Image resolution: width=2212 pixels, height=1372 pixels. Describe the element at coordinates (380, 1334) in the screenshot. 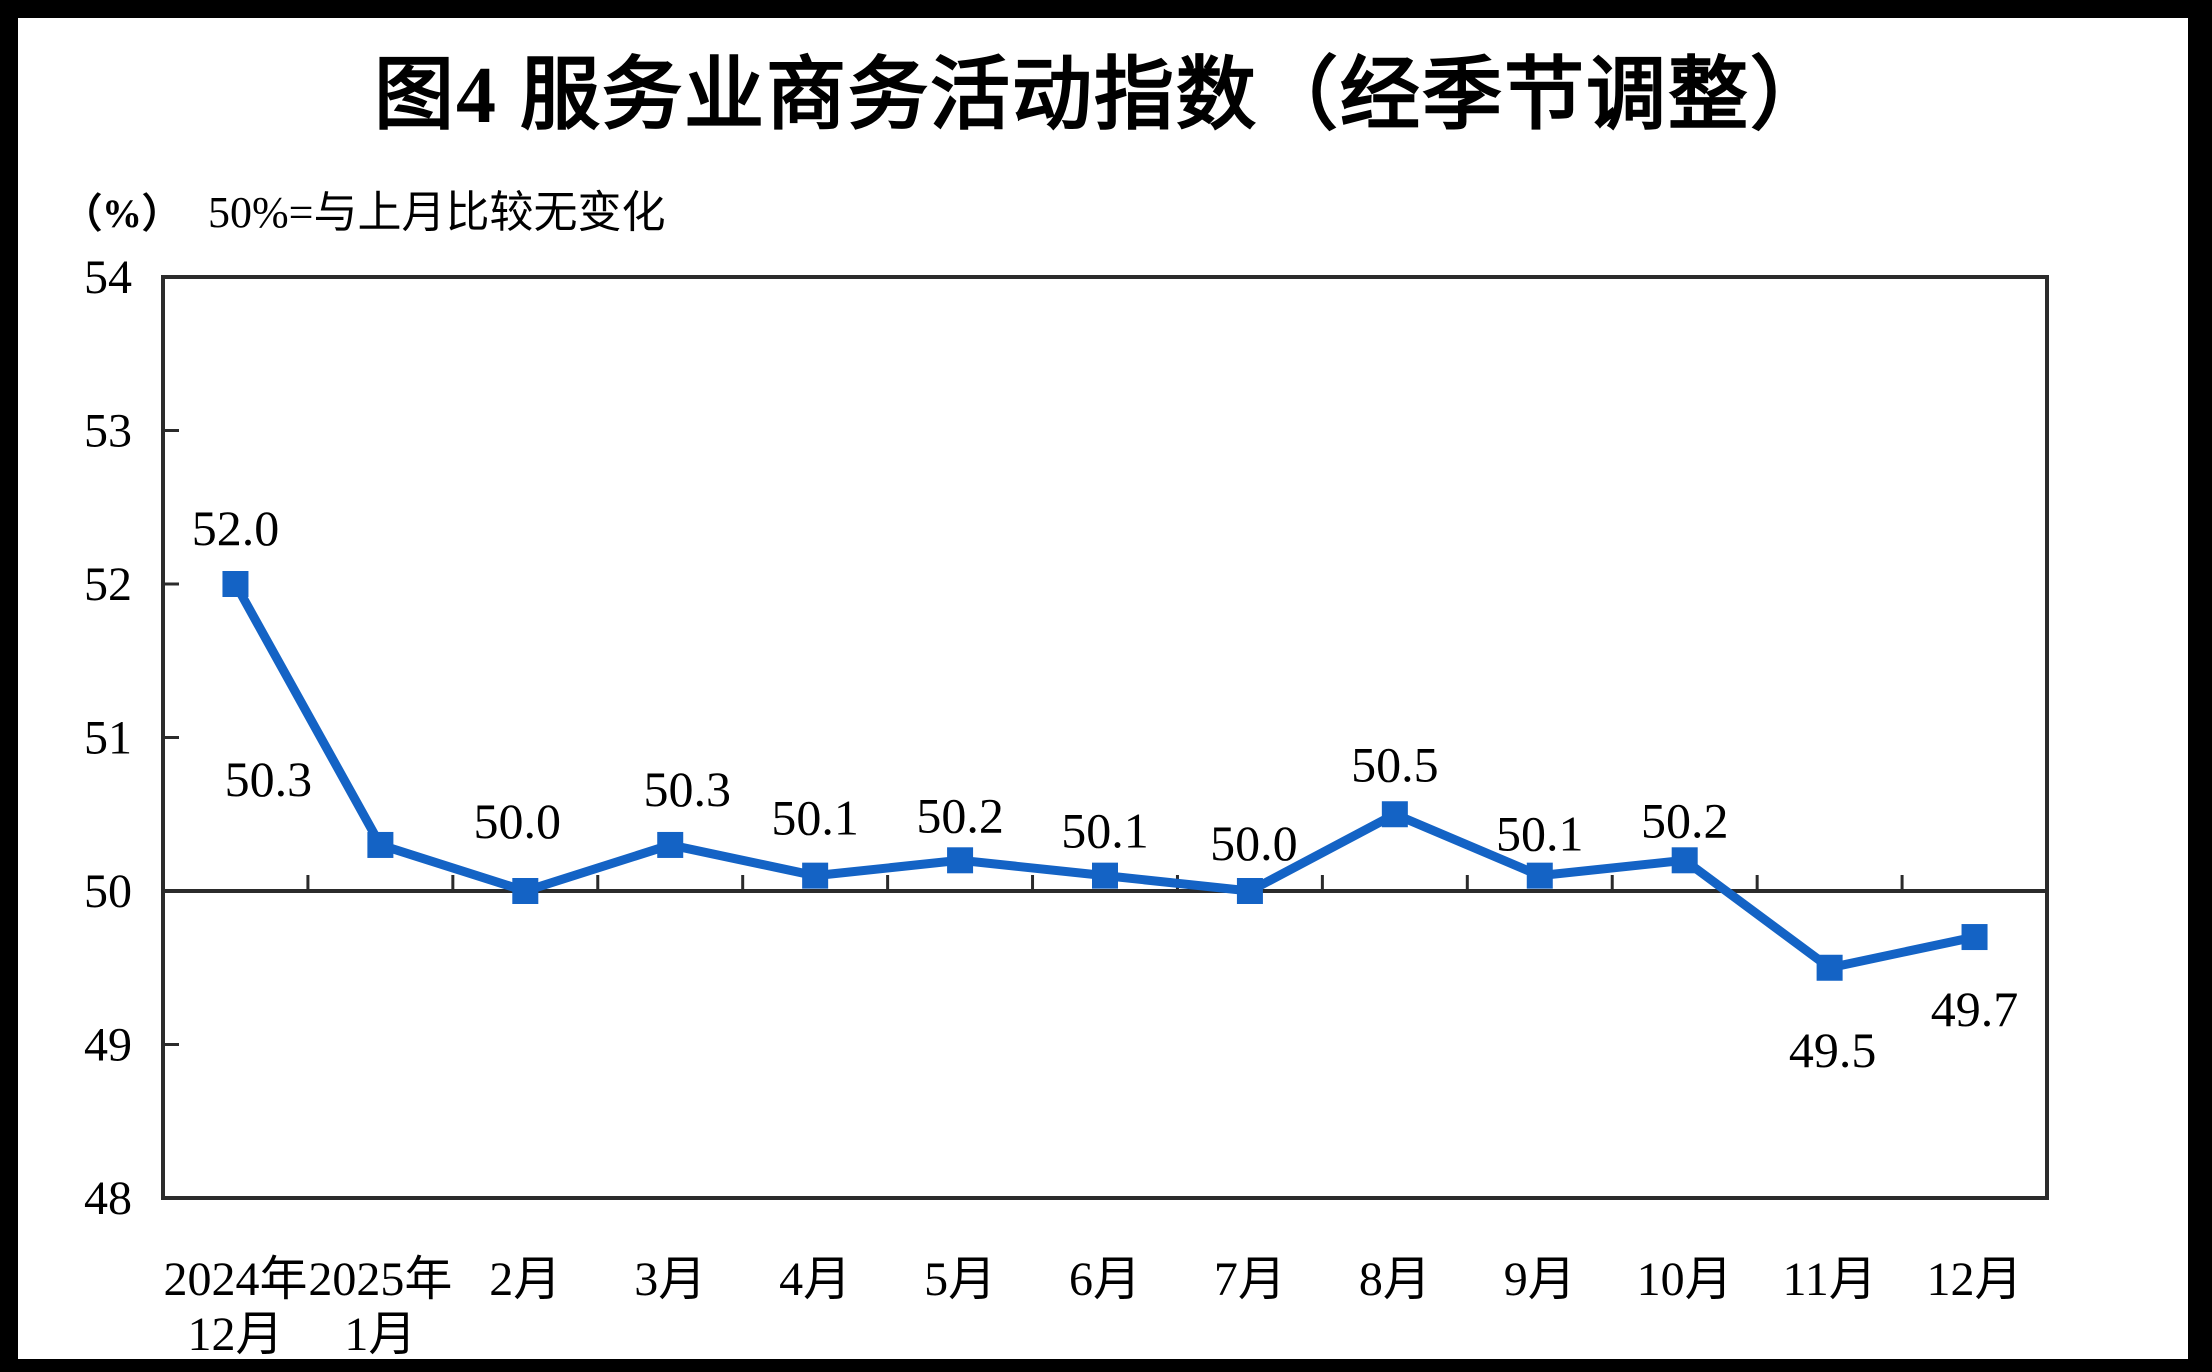

I see `x-axis-label: 1月` at that location.